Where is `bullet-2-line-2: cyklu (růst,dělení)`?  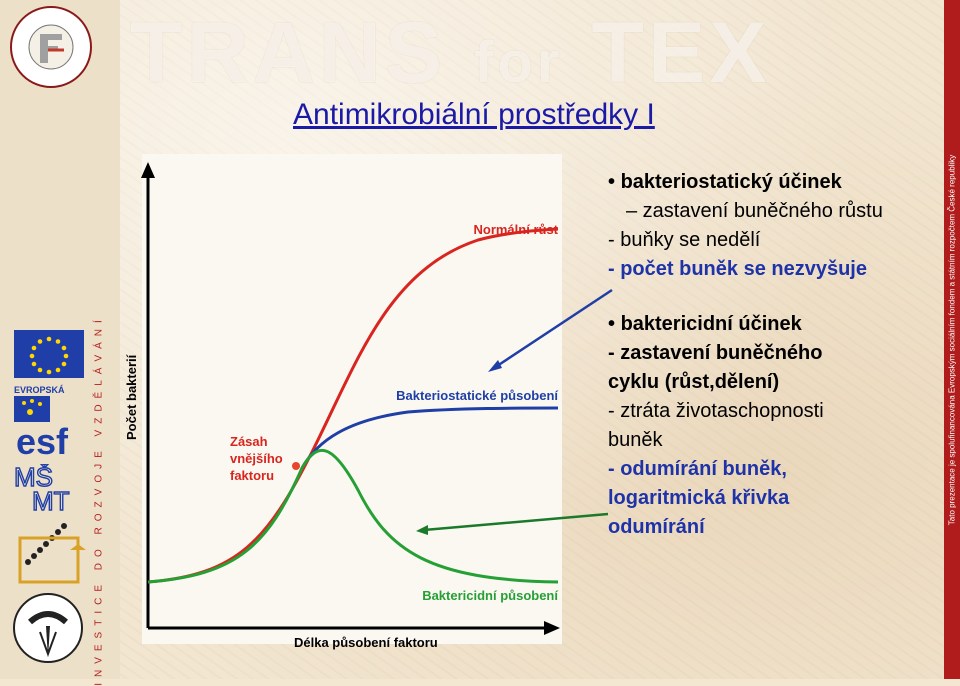 bullet-2-line-2: cyklu (růst,dělení) is located at coordinates (694, 382).